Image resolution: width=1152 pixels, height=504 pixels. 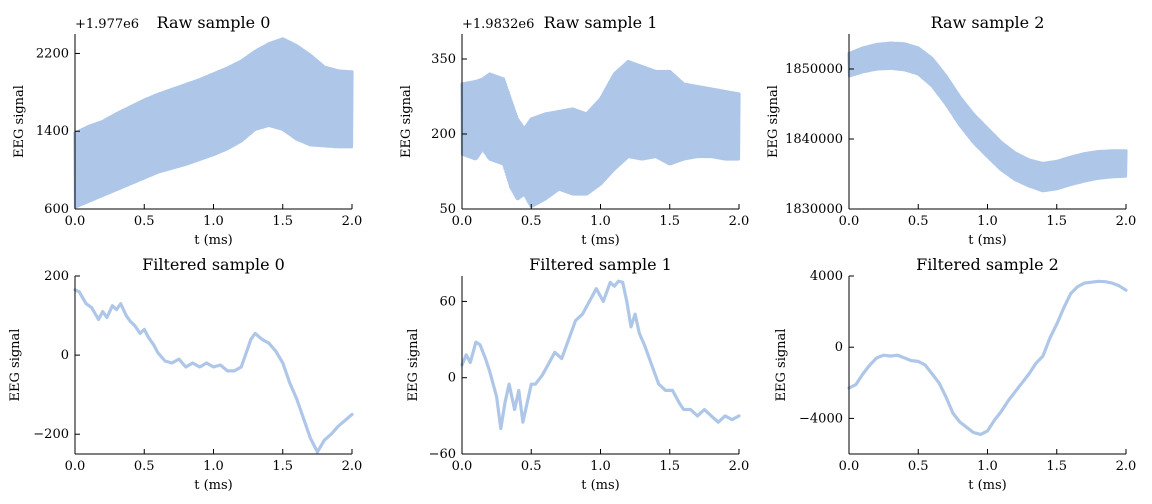 What do you see at coordinates (56, 209) in the screenshot?
I see `y-tick-label: 600` at bounding box center [56, 209].